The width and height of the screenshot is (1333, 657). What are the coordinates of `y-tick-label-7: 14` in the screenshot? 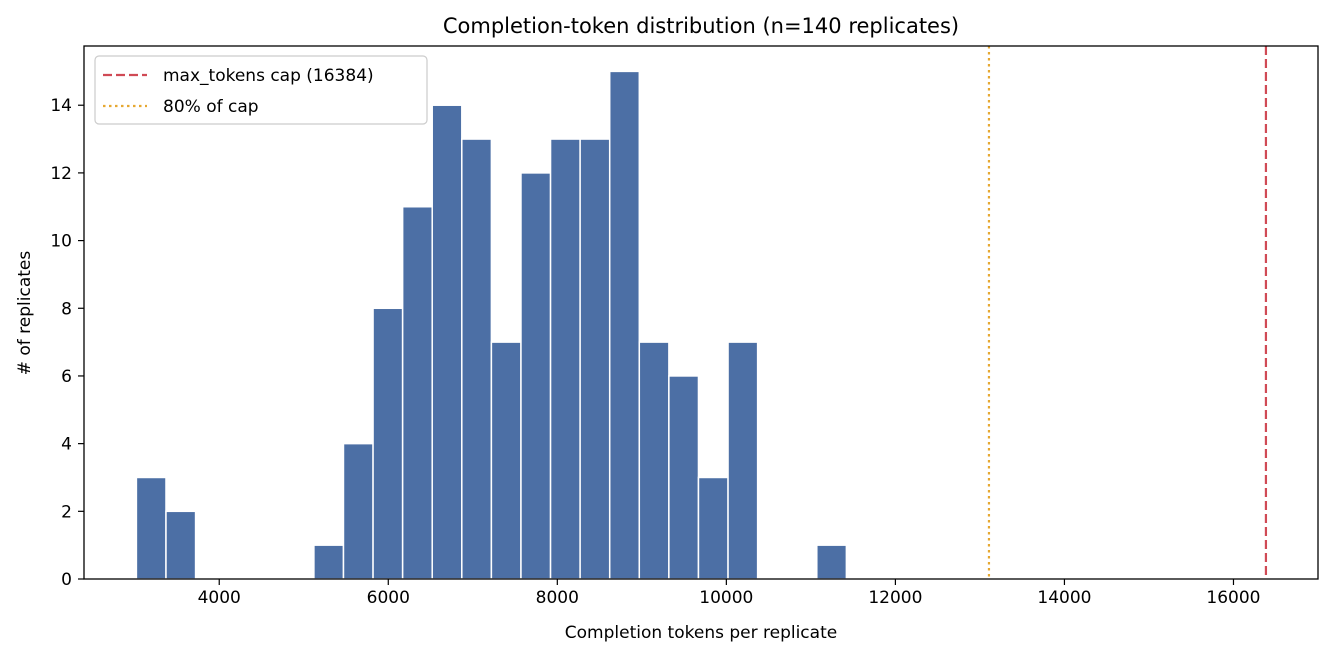 It's located at (61, 106).